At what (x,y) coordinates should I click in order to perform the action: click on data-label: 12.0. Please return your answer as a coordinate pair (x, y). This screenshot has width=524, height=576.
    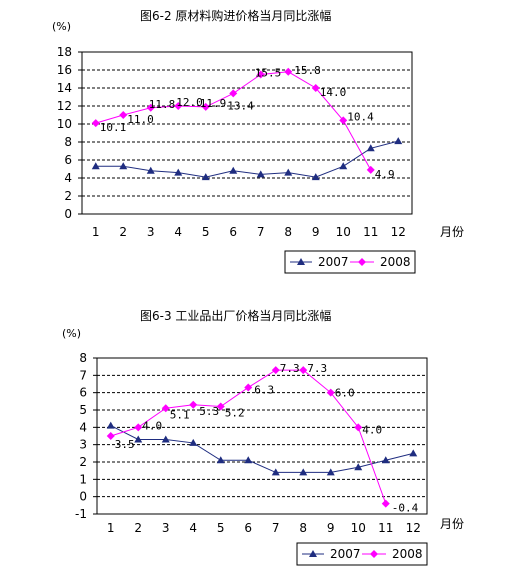
    Looking at the image, I should click on (189, 102).